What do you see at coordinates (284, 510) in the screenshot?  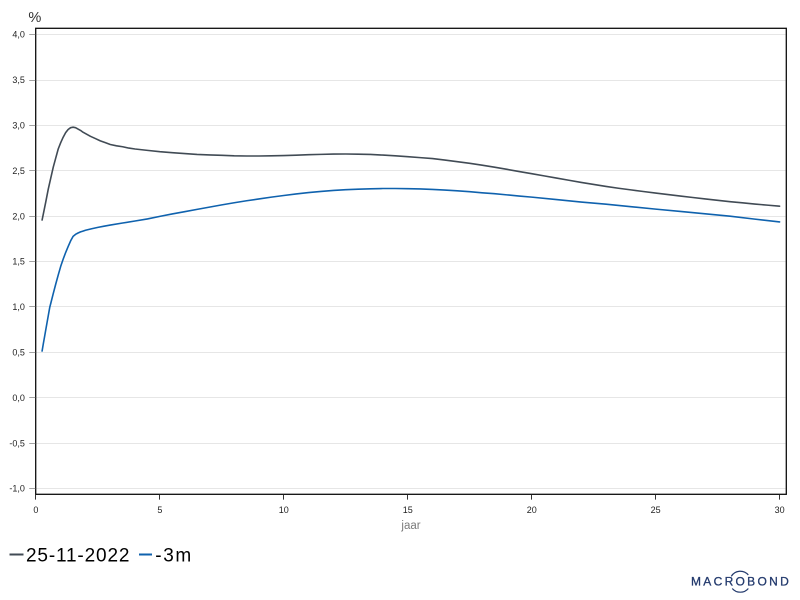 I see `svg-text: 10` at bounding box center [284, 510].